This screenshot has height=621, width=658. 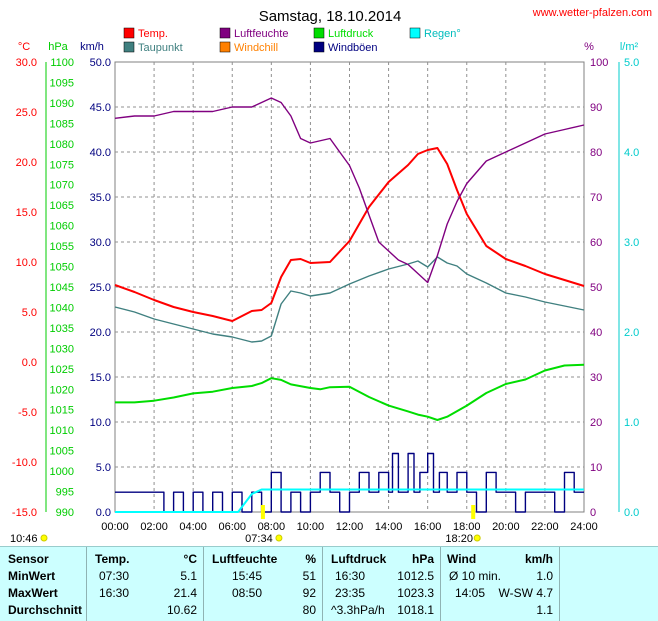 What do you see at coordinates (247, 576) in the screenshot?
I see `hum-min-time: 15:45` at bounding box center [247, 576].